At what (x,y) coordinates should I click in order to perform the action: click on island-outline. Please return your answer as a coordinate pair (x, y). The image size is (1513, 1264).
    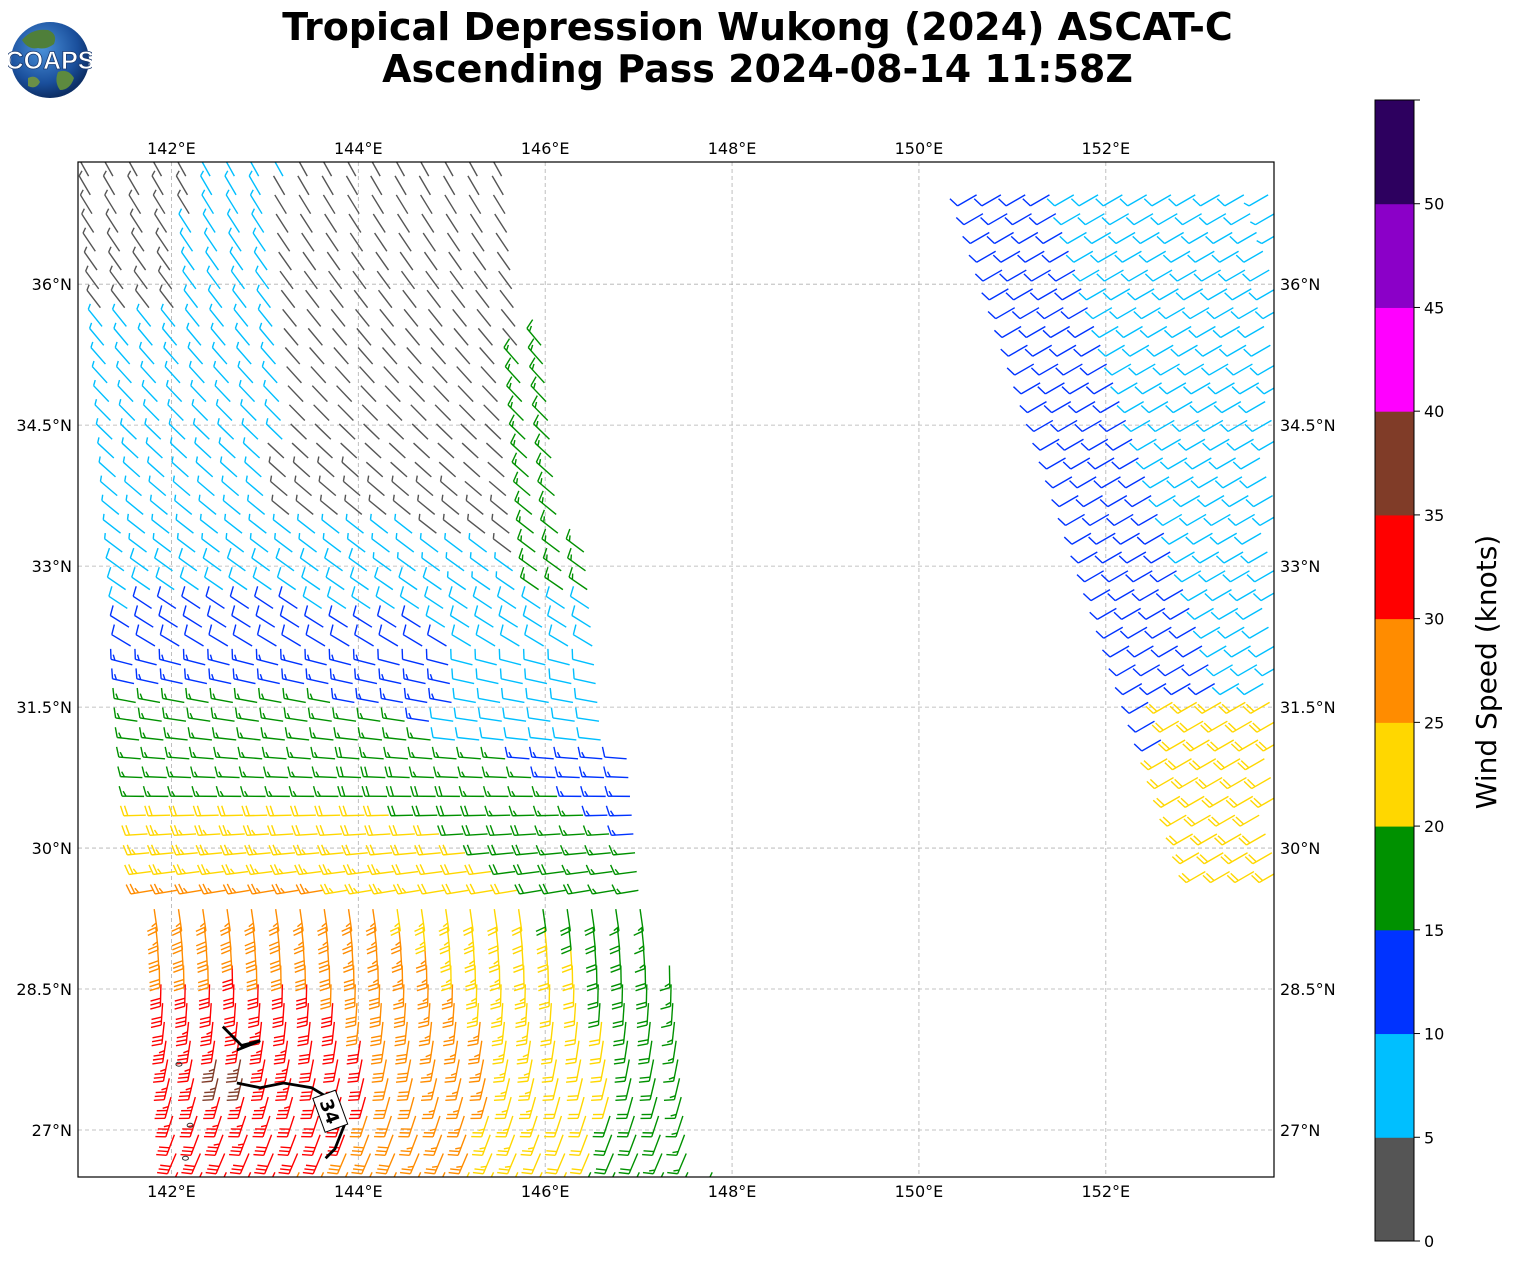
    Looking at the image, I should click on (179, 1064).